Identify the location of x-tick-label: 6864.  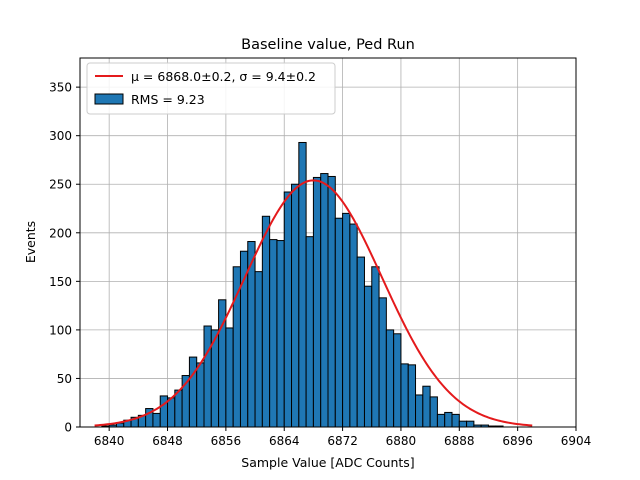
(284, 441).